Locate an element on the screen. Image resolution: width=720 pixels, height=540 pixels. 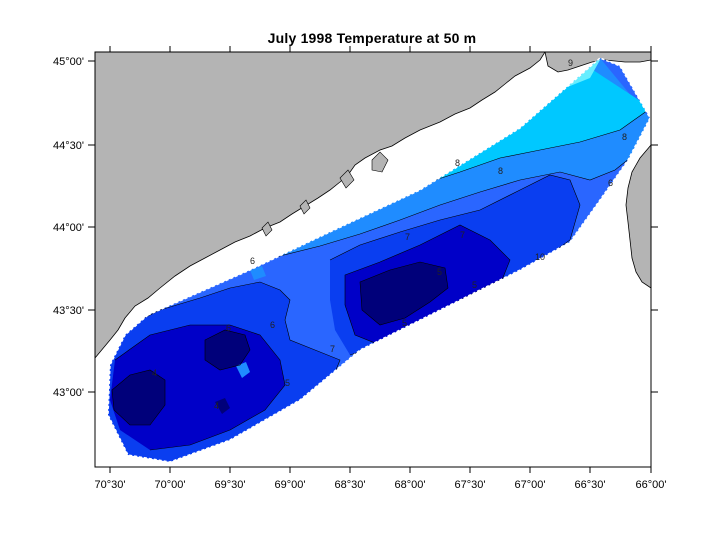
lat-tick-label: 43°30' is located at coordinates (68, 311).